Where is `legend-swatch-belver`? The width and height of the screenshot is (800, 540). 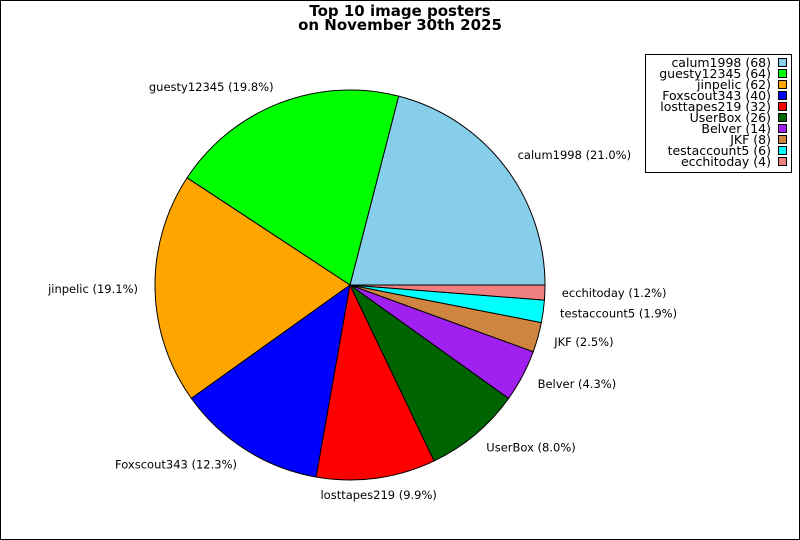
legend-swatch-belver is located at coordinates (782, 128).